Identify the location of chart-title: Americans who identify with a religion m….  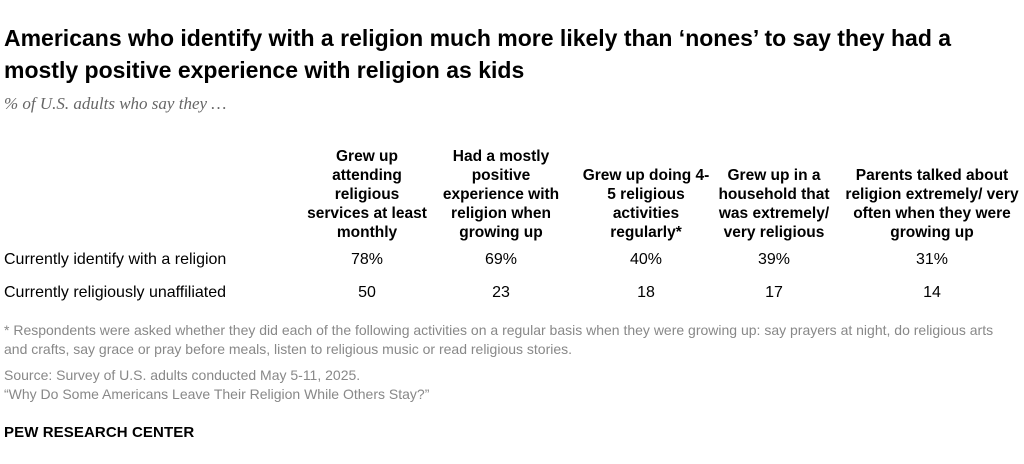
(478, 54).